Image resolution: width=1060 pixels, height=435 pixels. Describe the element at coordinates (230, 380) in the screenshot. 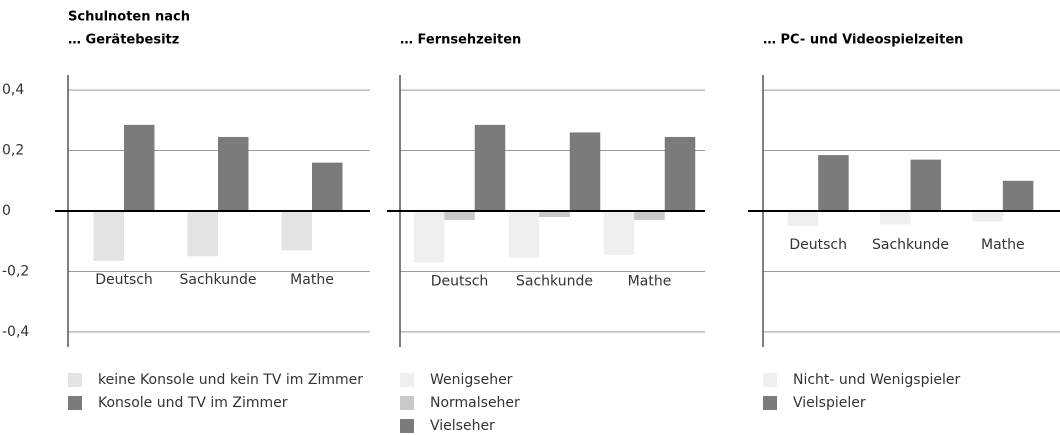

I see `legend-label: keine Konsole und kein TV im Zimmer` at that location.